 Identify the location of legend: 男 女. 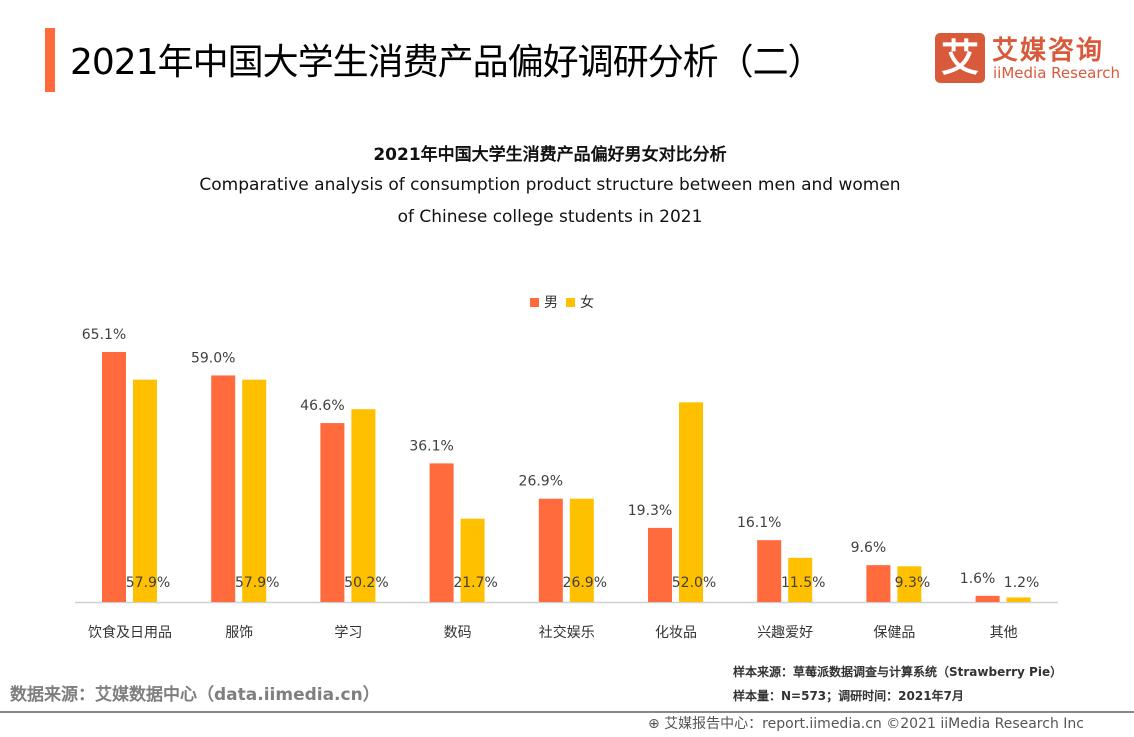
(562, 302).